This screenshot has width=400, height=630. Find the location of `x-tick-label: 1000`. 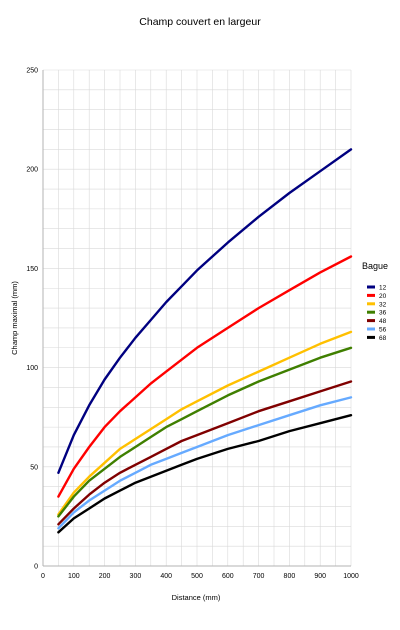

x-tick-label: 1000 is located at coordinates (351, 576).